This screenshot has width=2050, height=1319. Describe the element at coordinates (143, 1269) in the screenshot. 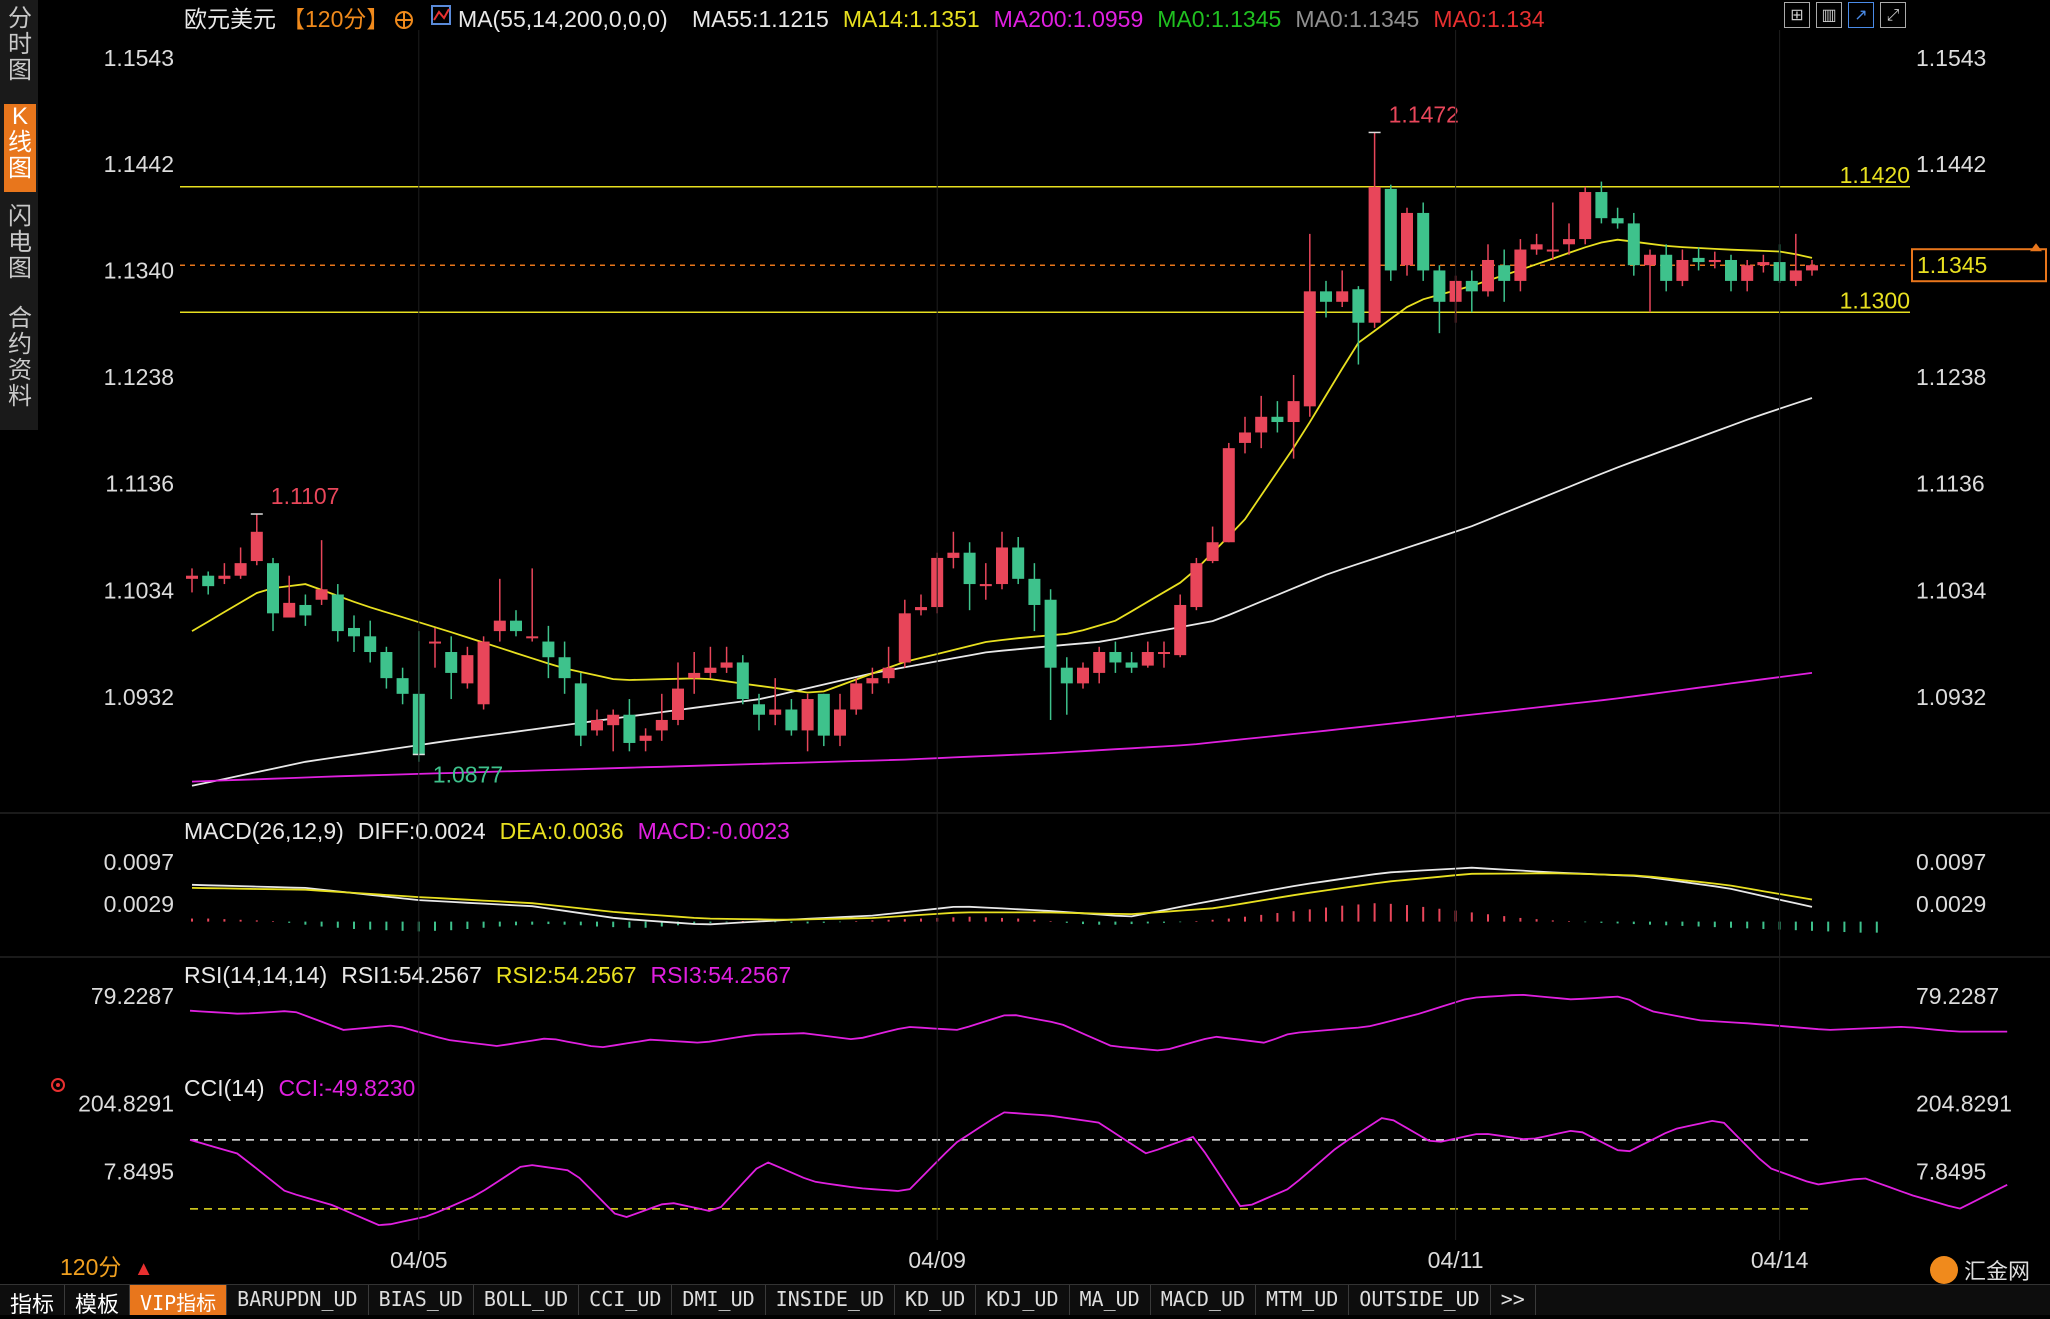

I see `period-arrow-icon: ▲` at that location.